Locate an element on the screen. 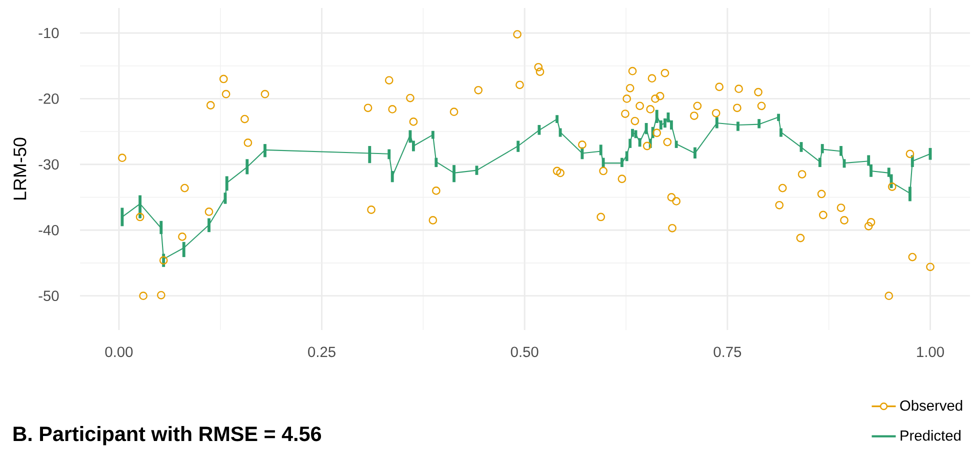  y-tick-label: -20 is located at coordinates (48, 99).